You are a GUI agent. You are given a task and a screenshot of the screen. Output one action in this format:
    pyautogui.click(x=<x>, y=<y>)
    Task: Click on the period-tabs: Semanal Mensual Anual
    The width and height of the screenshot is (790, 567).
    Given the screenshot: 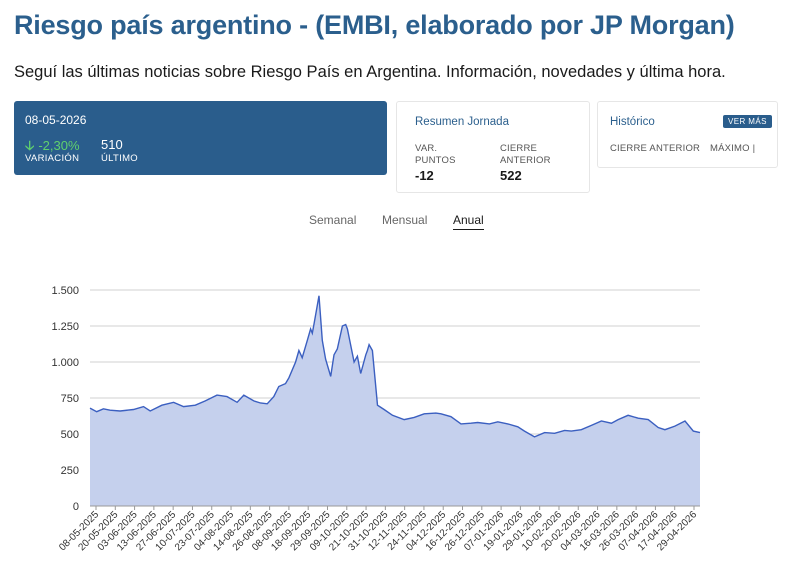 What is the action you would take?
    pyautogui.click(x=395, y=223)
    